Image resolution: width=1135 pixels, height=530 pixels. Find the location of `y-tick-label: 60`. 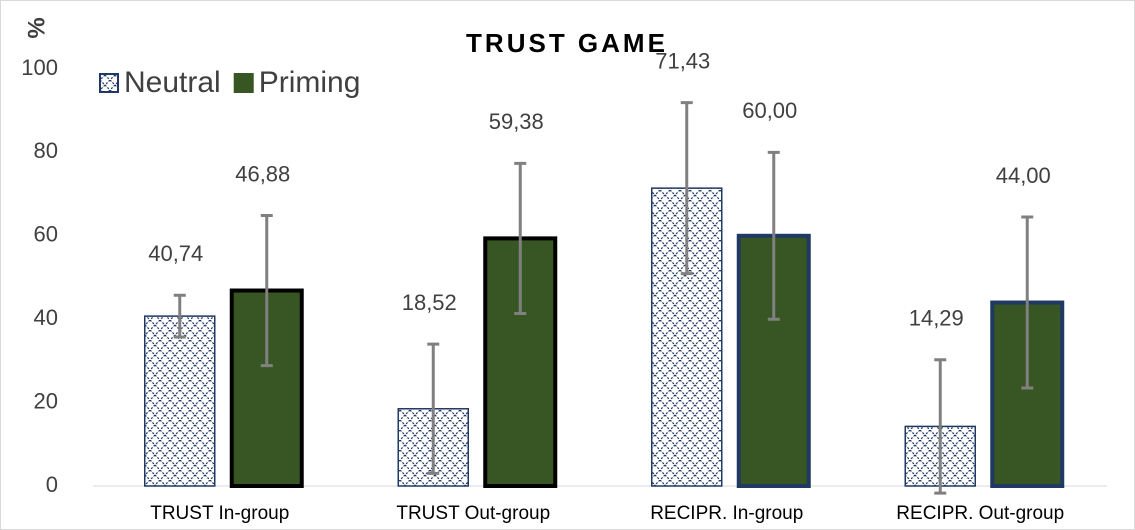

y-tick-label: 60 is located at coordinates (46, 234).